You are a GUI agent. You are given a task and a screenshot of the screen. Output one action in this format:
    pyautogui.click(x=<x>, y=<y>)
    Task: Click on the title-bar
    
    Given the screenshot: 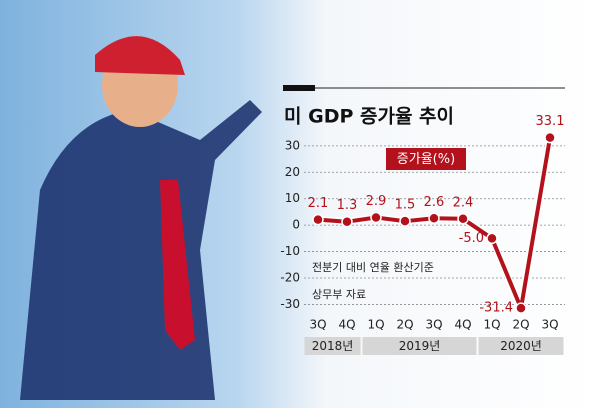 What is the action you would take?
    pyautogui.click(x=299, y=88)
    